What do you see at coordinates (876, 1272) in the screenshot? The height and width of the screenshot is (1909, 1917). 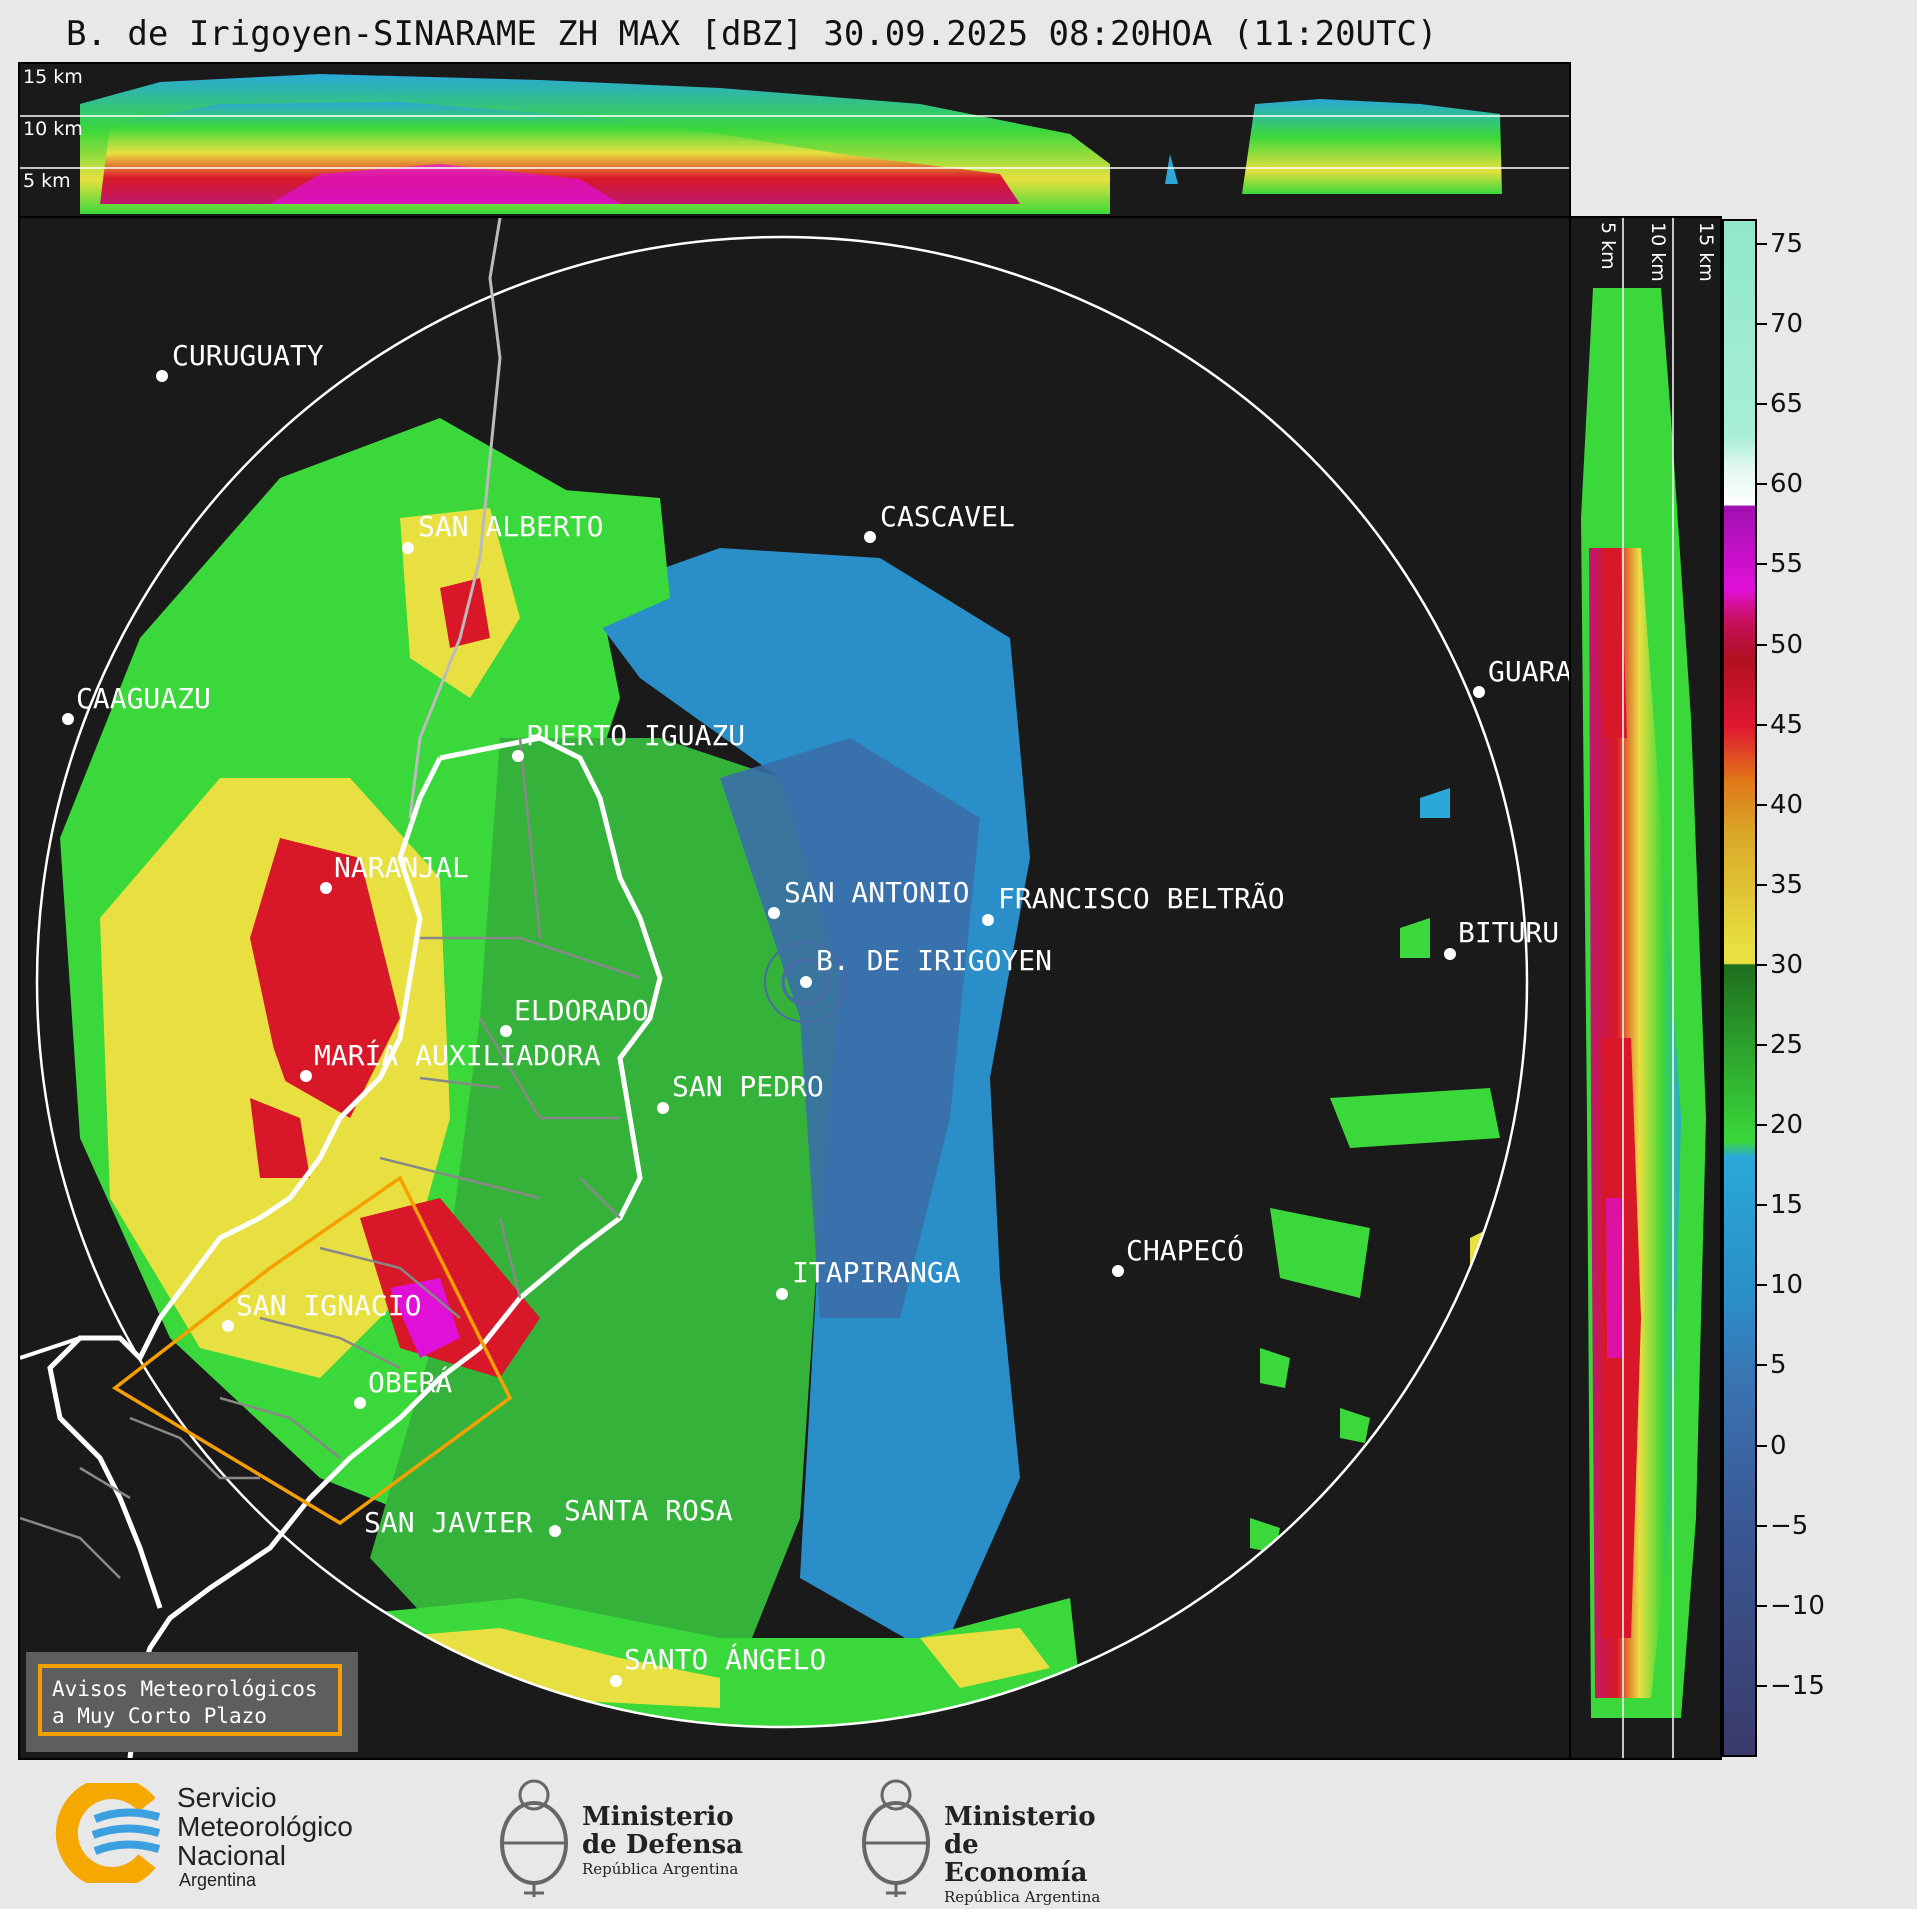 I see `city-label-itapiranga: ITAPIRANGA` at bounding box center [876, 1272].